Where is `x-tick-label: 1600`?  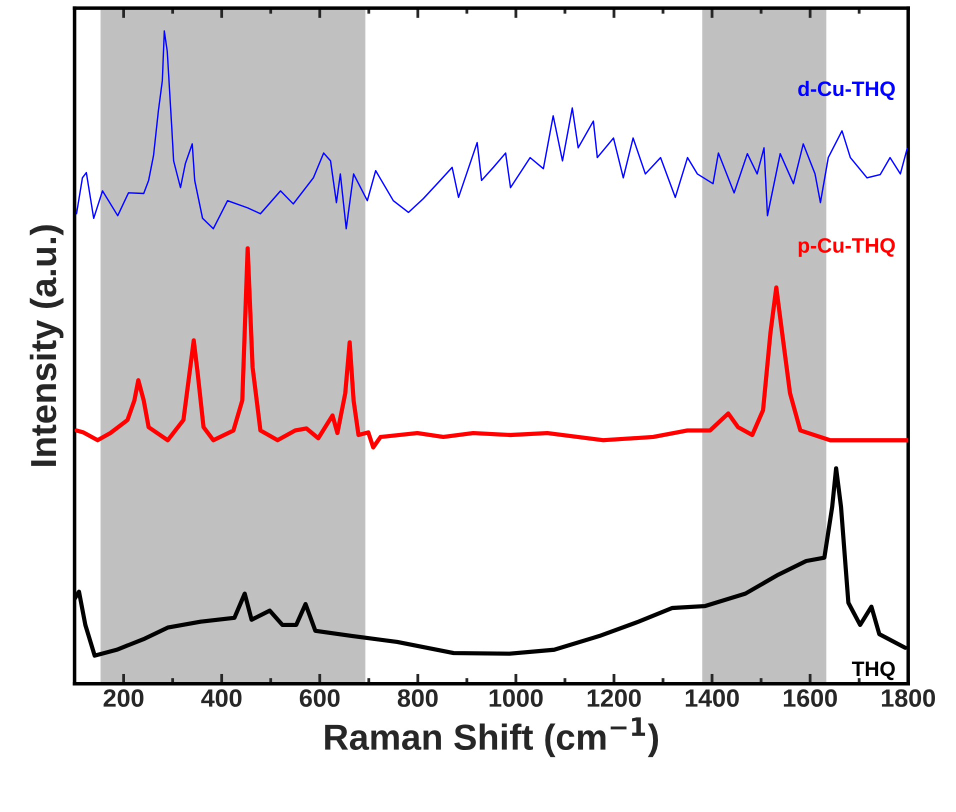 x-tick-label: 1600 is located at coordinates (810, 698).